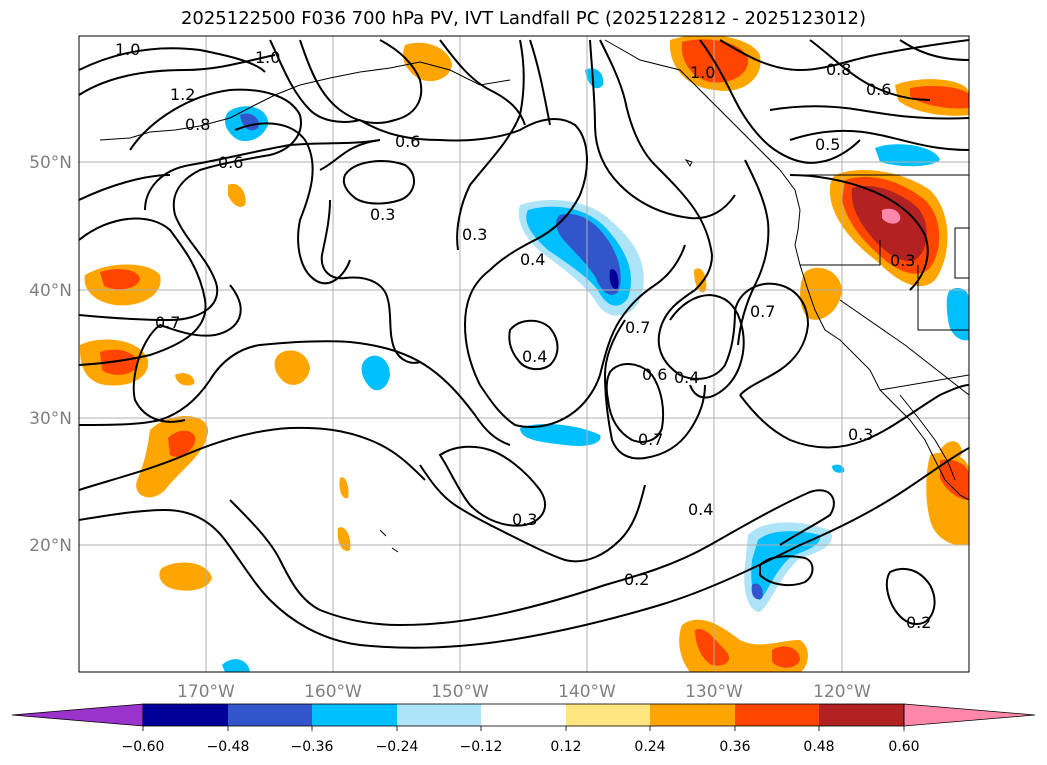 The image size is (1047, 765). I want to click on colorbar-tick-label: 0.24, so click(649, 747).